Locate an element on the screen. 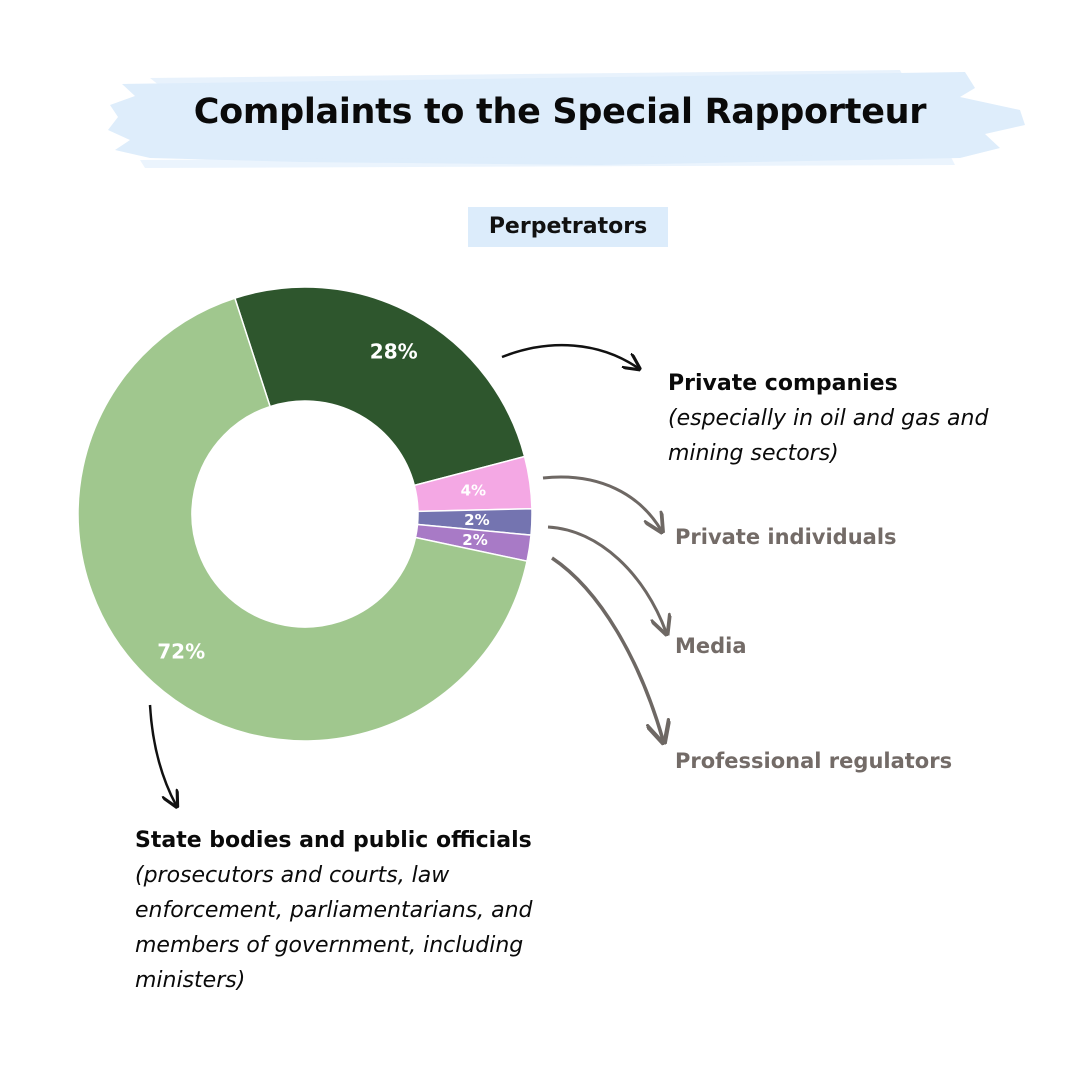  chart-title: Complaints to the Special Rapporteur is located at coordinates (560, 112).